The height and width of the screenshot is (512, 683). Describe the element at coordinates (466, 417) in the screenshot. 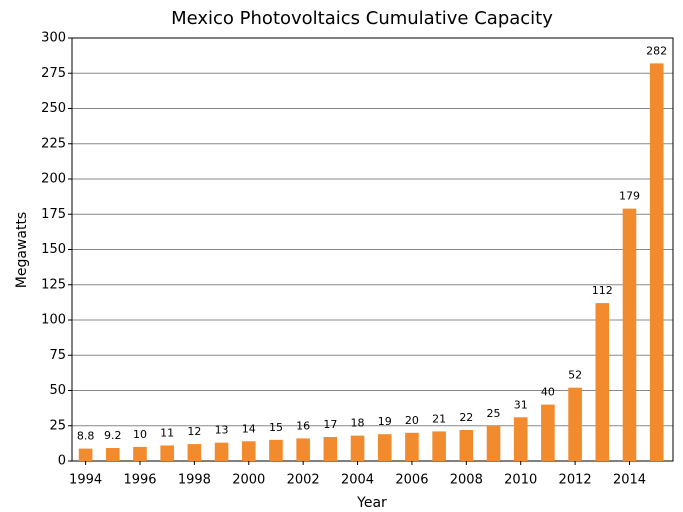

I see `data-label: 22` at that location.